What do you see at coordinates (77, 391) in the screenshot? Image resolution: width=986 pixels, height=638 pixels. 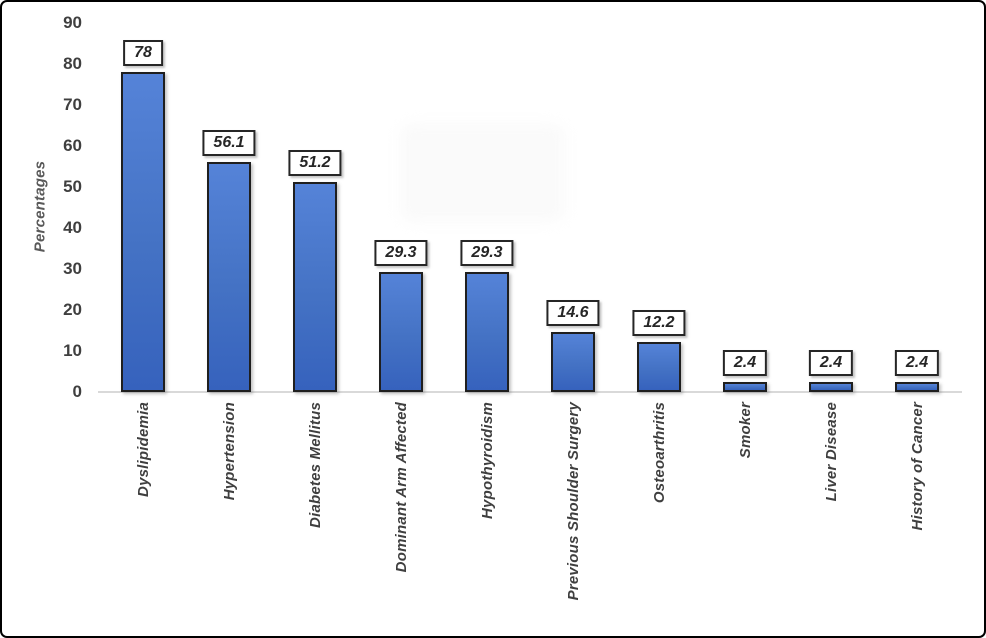 I see `y-tick-label: 0` at bounding box center [77, 391].